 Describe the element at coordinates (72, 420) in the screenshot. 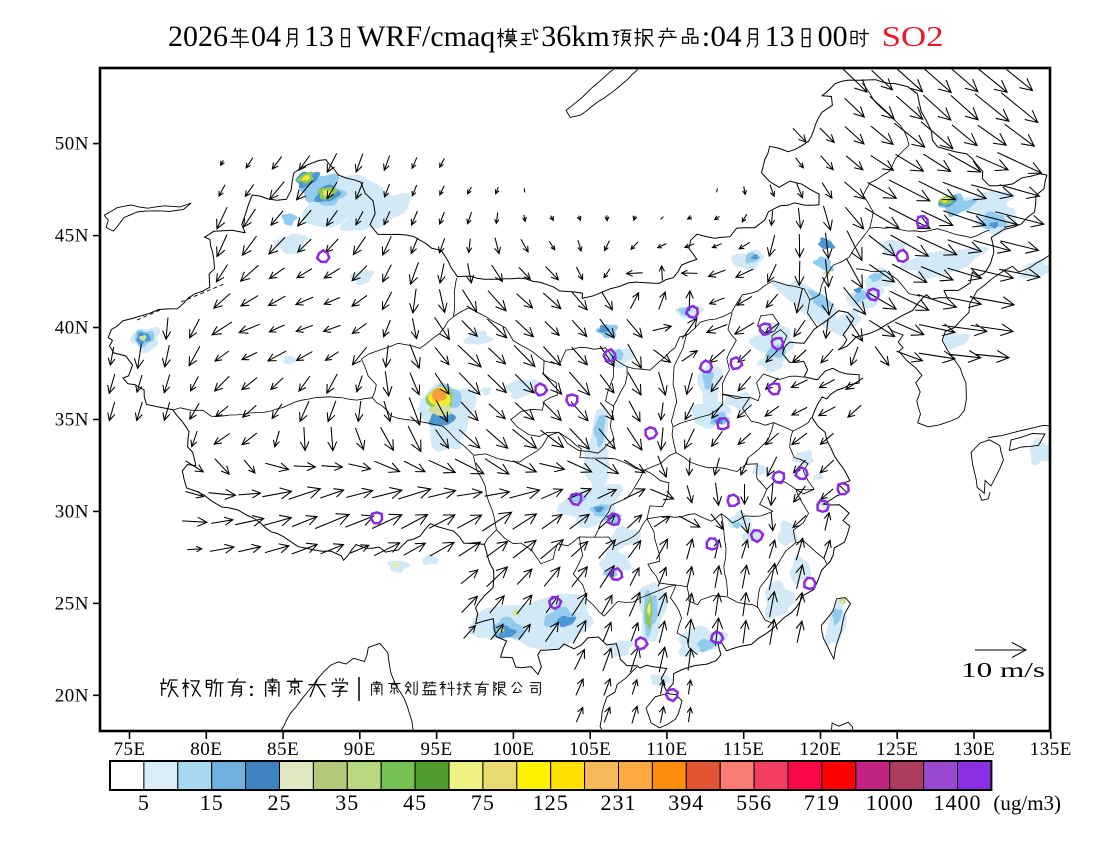

I see `svg-text: 35N` at that location.